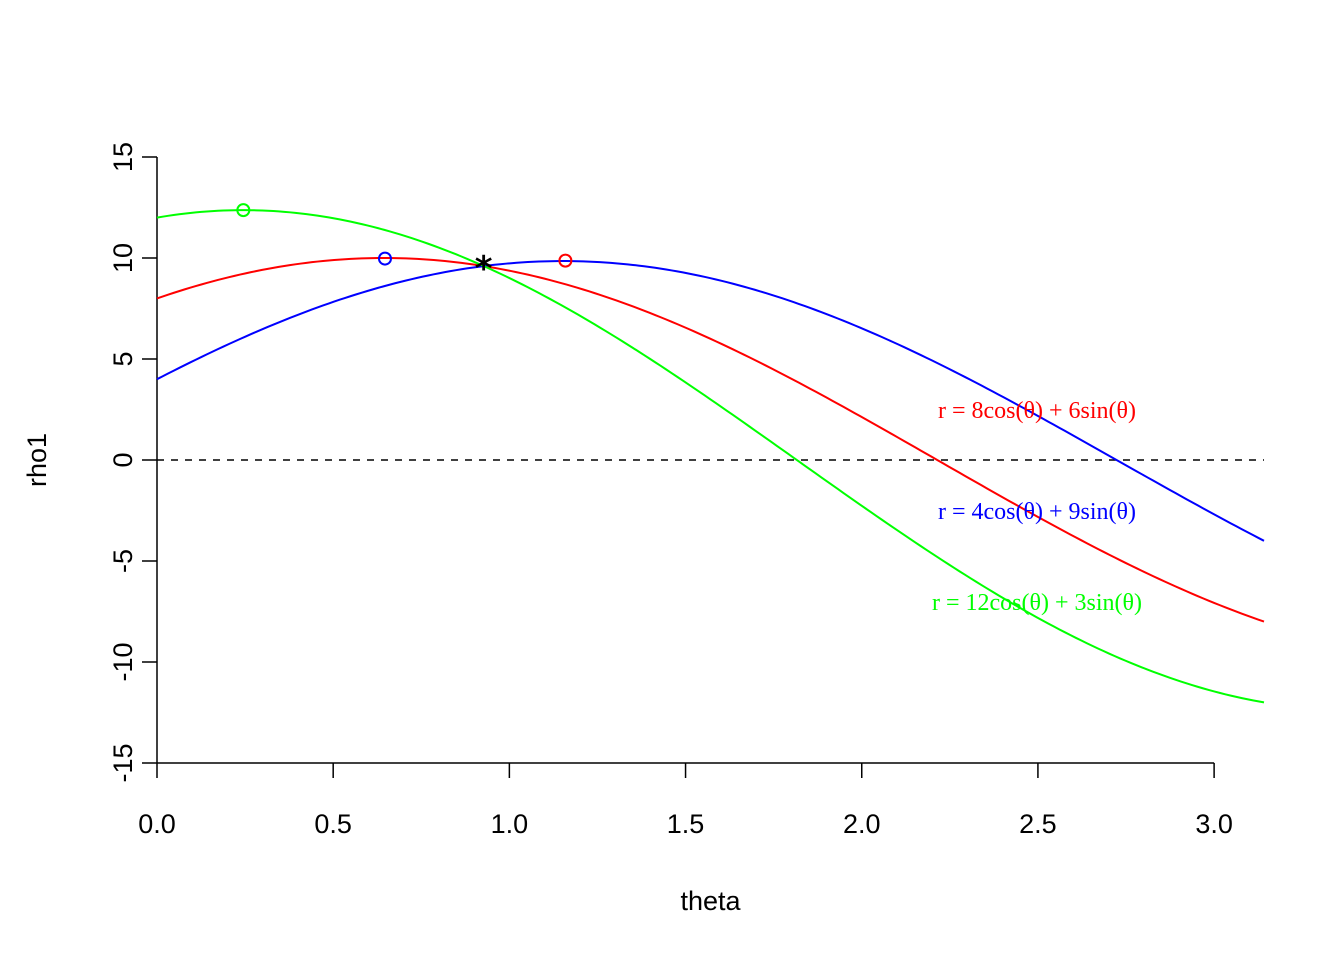 This screenshot has width=1344, height=960. I want to click on equation-label: r = 4cos(θ) + 9sin(θ), so click(1037, 512).